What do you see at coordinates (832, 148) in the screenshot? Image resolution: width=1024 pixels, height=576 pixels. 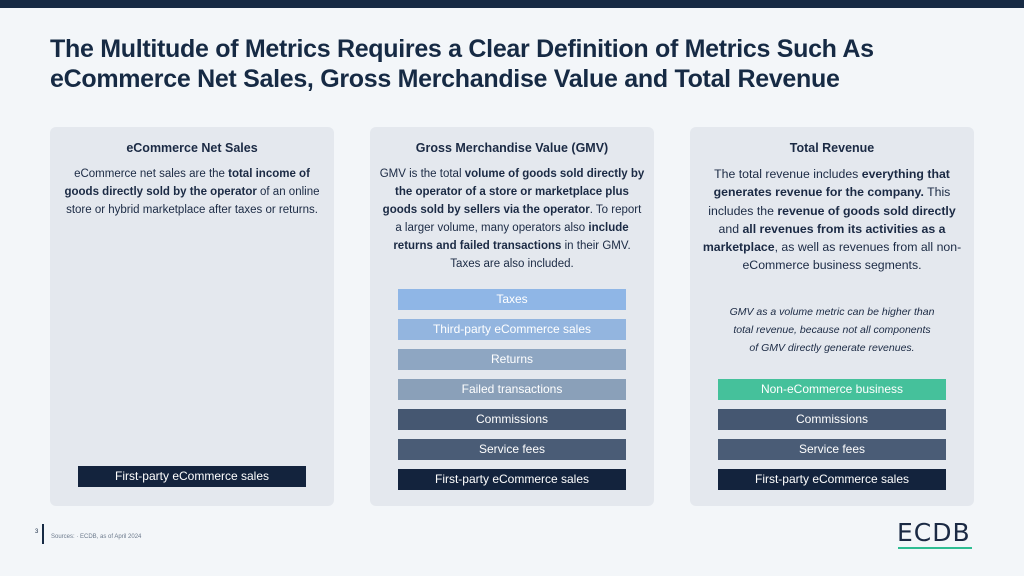 I see `card-heading: Total Revenue` at bounding box center [832, 148].